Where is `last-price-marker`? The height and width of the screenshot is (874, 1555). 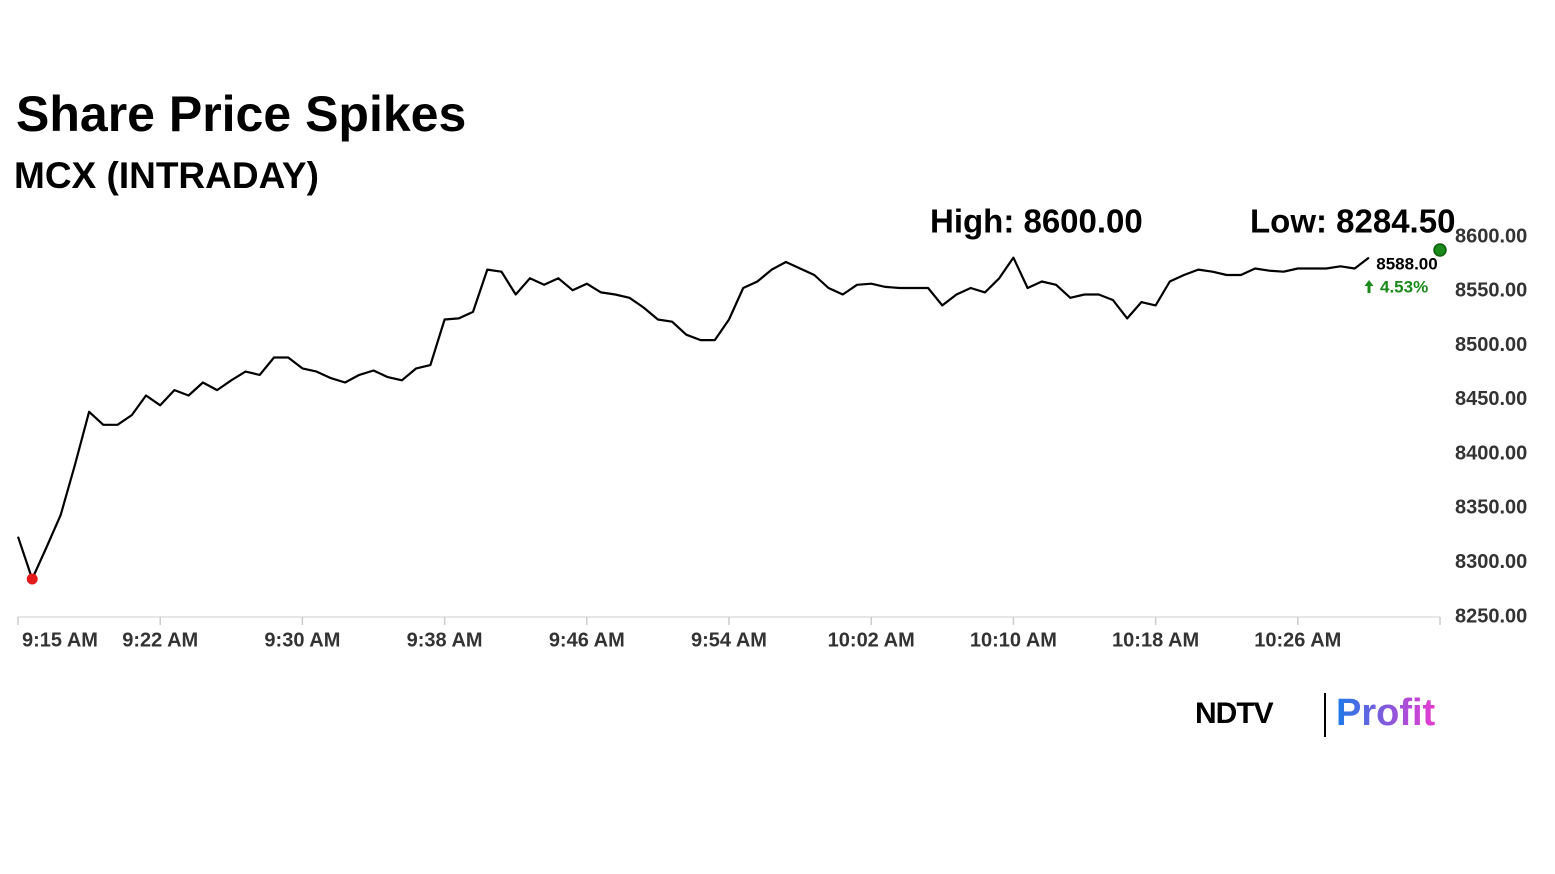 last-price-marker is located at coordinates (1440, 250).